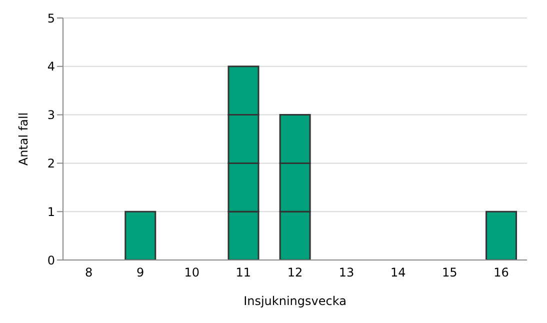 This screenshot has height=323, width=547. What do you see at coordinates (23, 139) in the screenshot?
I see `y-axis-title: Antal fall` at bounding box center [23, 139].